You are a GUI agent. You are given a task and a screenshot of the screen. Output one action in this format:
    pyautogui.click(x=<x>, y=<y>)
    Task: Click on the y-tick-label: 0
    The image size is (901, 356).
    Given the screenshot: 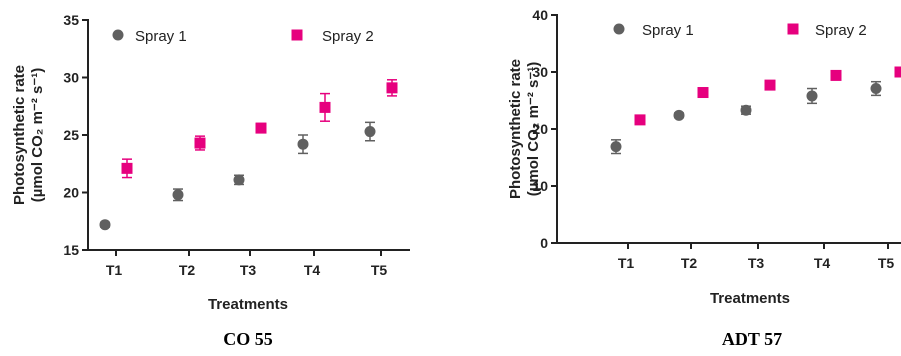 What is the action you would take?
    pyautogui.click(x=544, y=243)
    